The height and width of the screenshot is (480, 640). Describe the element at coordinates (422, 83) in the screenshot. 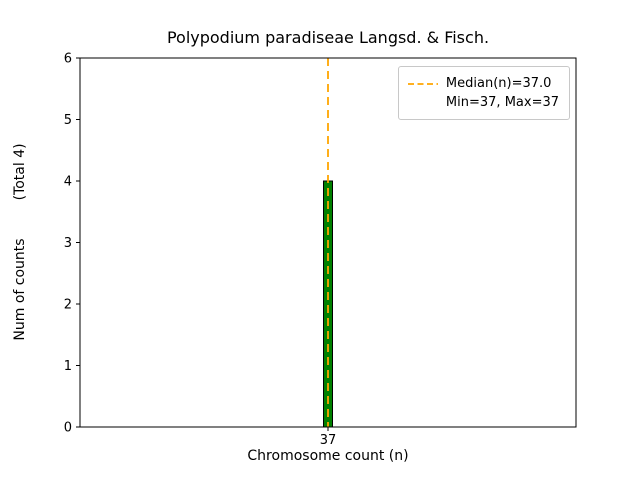

I see `median-dashed-line-icon` at that location.